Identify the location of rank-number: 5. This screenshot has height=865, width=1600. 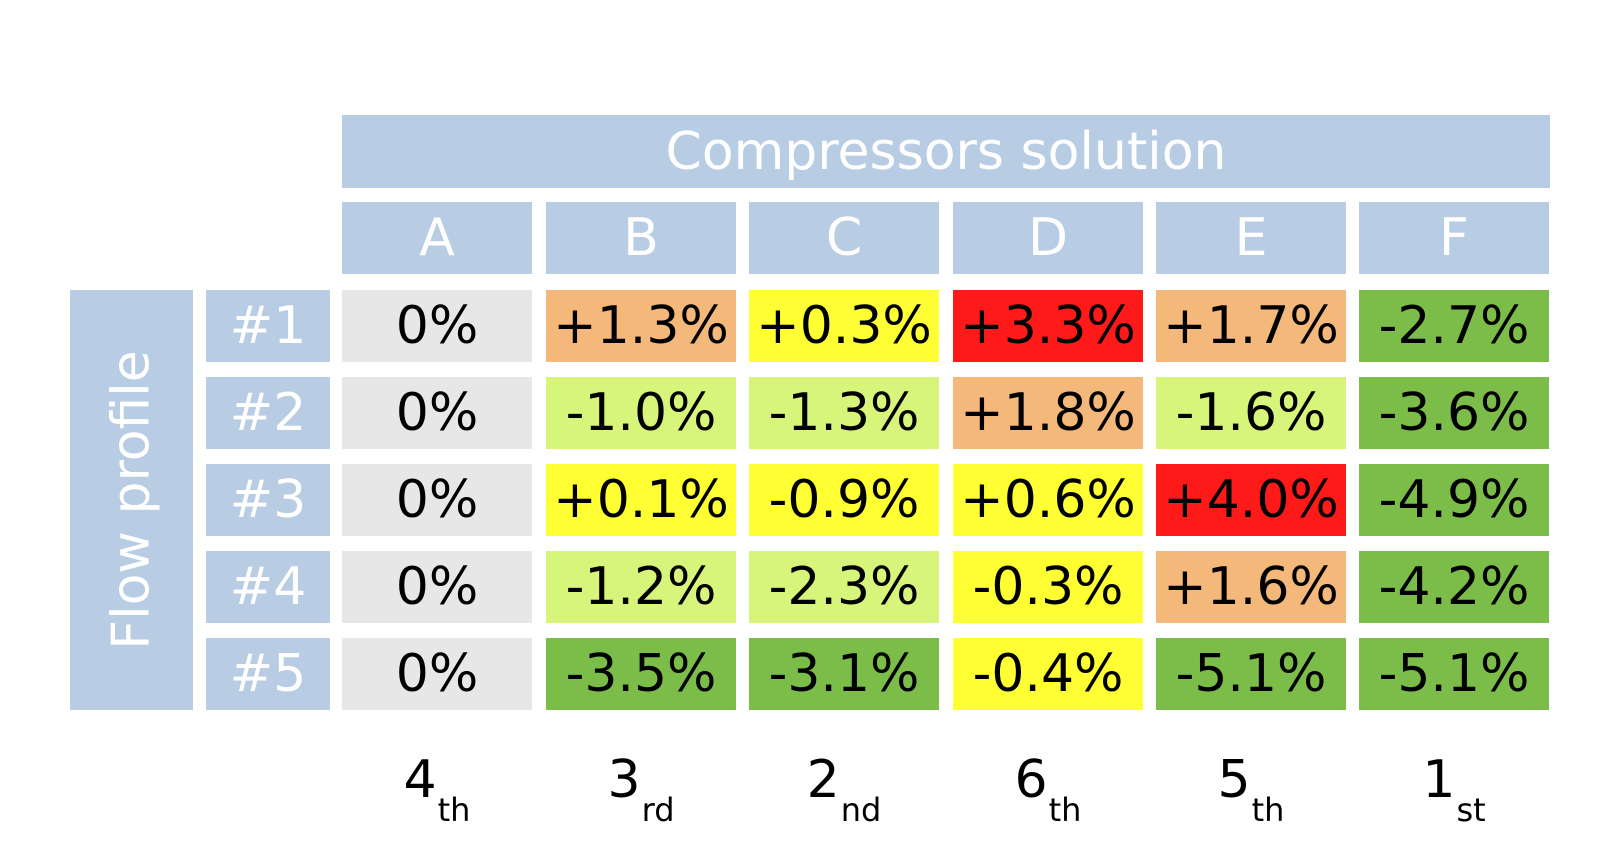
(1234, 780).